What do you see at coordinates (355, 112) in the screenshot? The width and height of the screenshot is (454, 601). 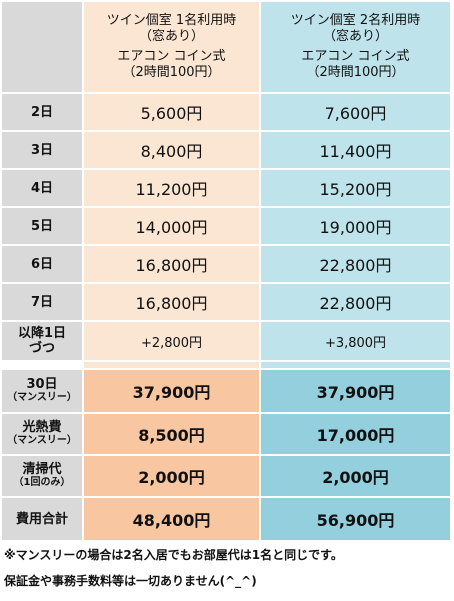 I see `double-price: 7,600円` at bounding box center [355, 112].